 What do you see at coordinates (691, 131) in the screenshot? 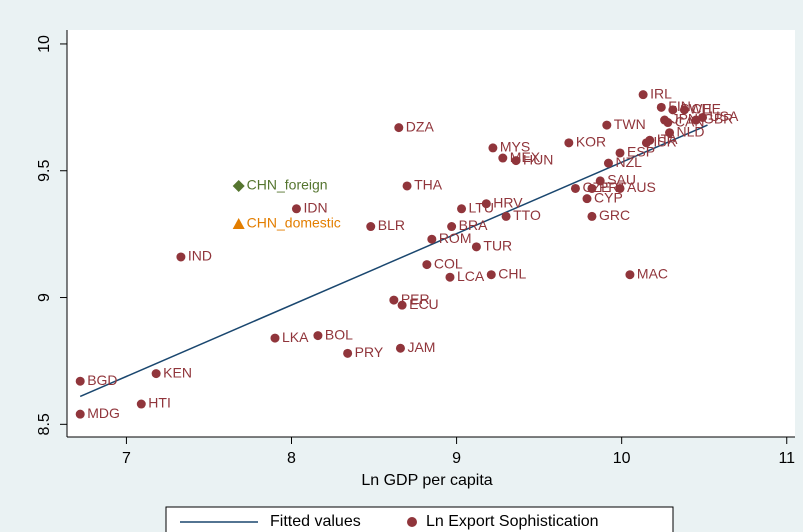
I see `point-label: NLD` at bounding box center [691, 131].